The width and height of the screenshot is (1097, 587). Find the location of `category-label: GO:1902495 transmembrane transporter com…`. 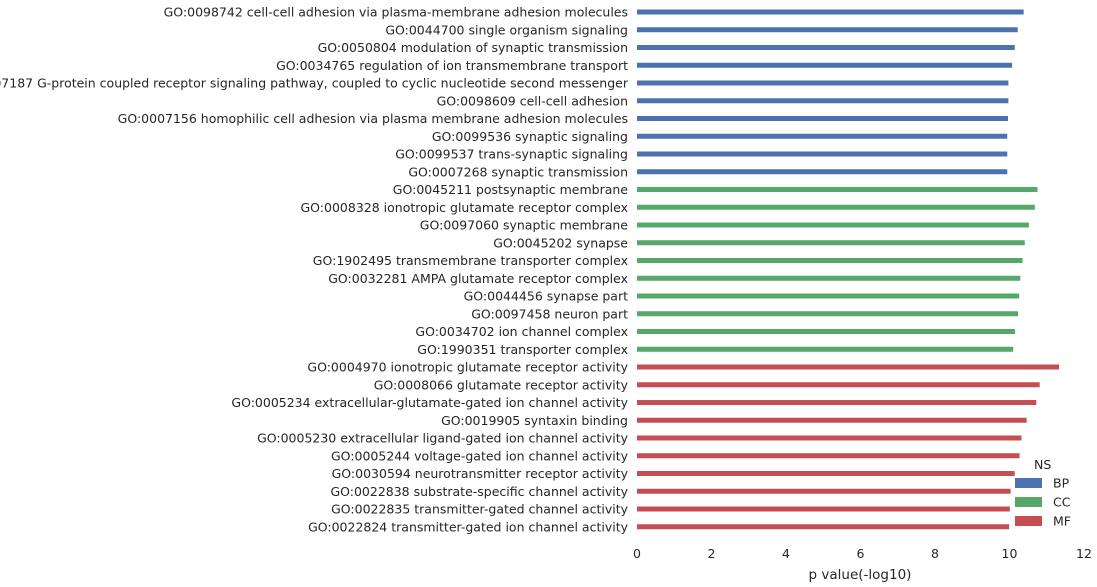

category-label: GO:1902495 transmembrane transporter com… is located at coordinates (470, 260).